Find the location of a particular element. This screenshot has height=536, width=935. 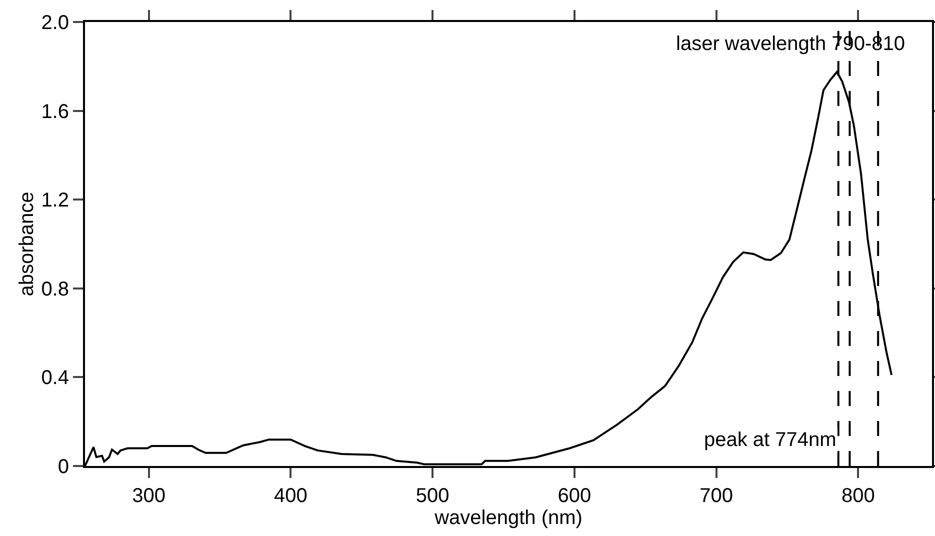

x-tick-label: 800 is located at coordinates (858, 496).